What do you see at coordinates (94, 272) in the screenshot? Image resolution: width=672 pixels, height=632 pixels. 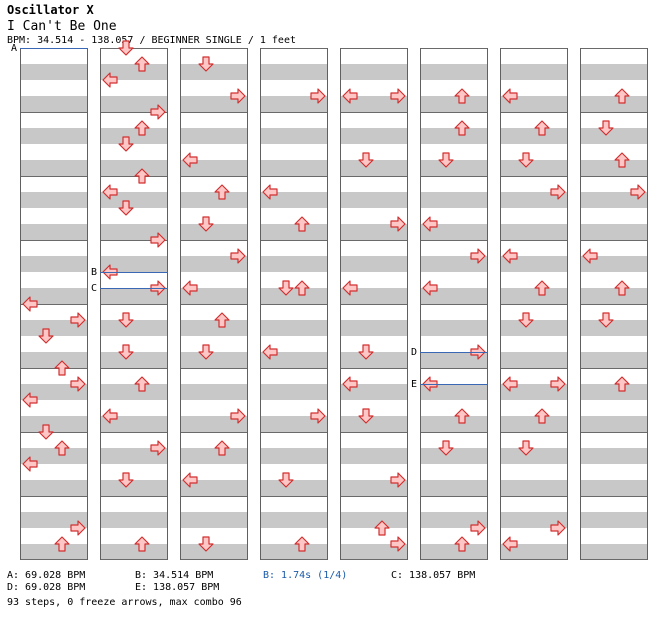 I see `bpm-change-label: B` at bounding box center [94, 272].